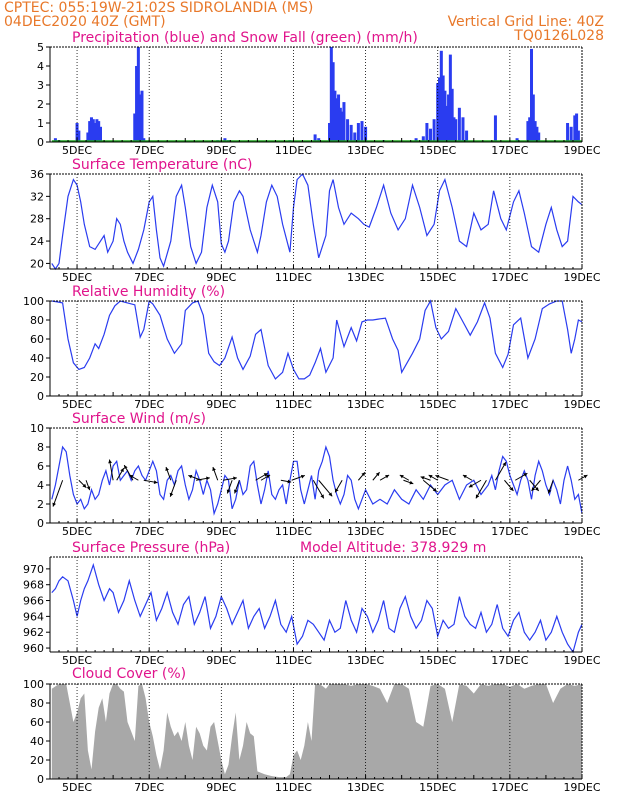 The height and width of the screenshot is (800, 618). What do you see at coordinates (33, 301) in the screenshot?
I see `y-tick-label: 100` at bounding box center [33, 301].